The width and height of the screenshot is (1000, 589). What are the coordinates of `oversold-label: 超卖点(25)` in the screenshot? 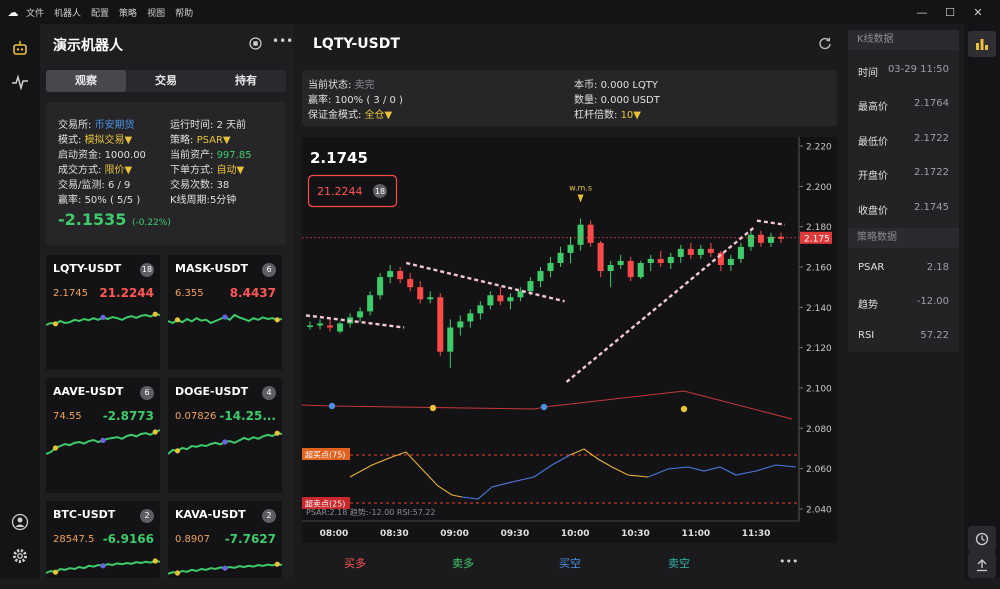 It's located at (325, 504).